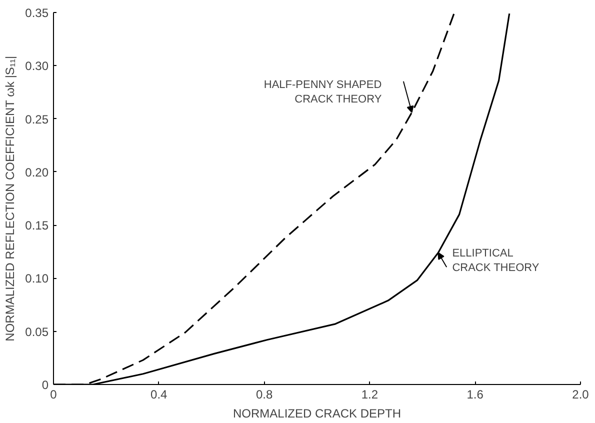 This screenshot has width=595, height=423. I want to click on x-tick-label: 0, so click(54, 395).